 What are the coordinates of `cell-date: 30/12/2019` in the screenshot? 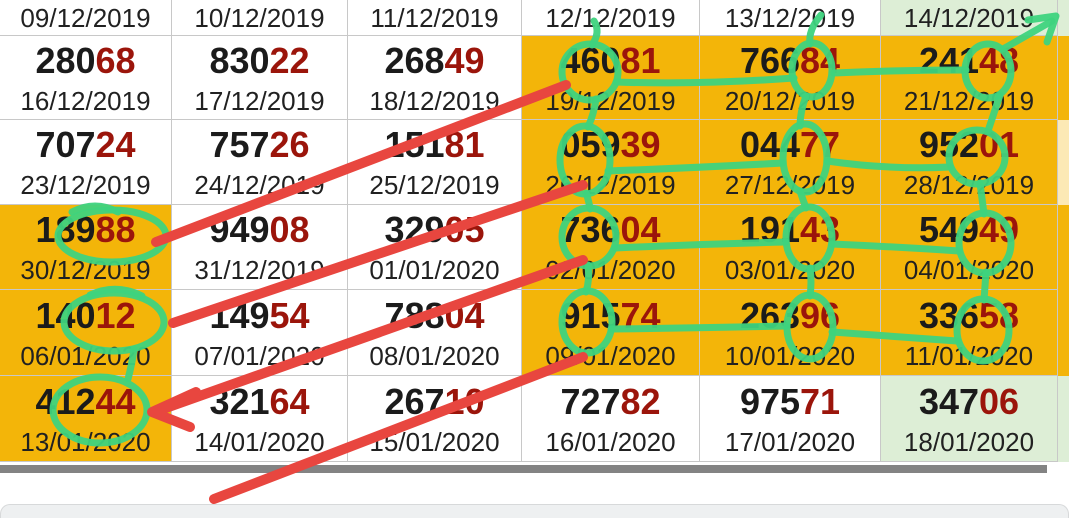 It's located at (85, 270).